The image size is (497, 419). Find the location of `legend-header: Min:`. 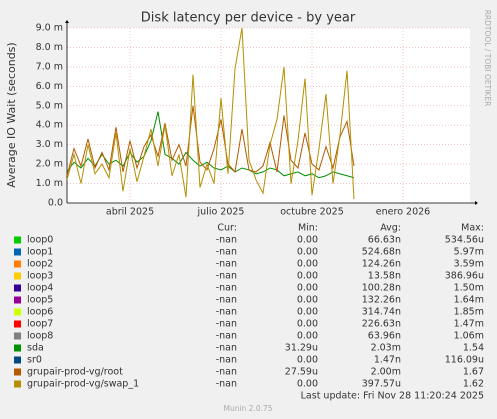

legend-header: Min: is located at coordinates (308, 228).